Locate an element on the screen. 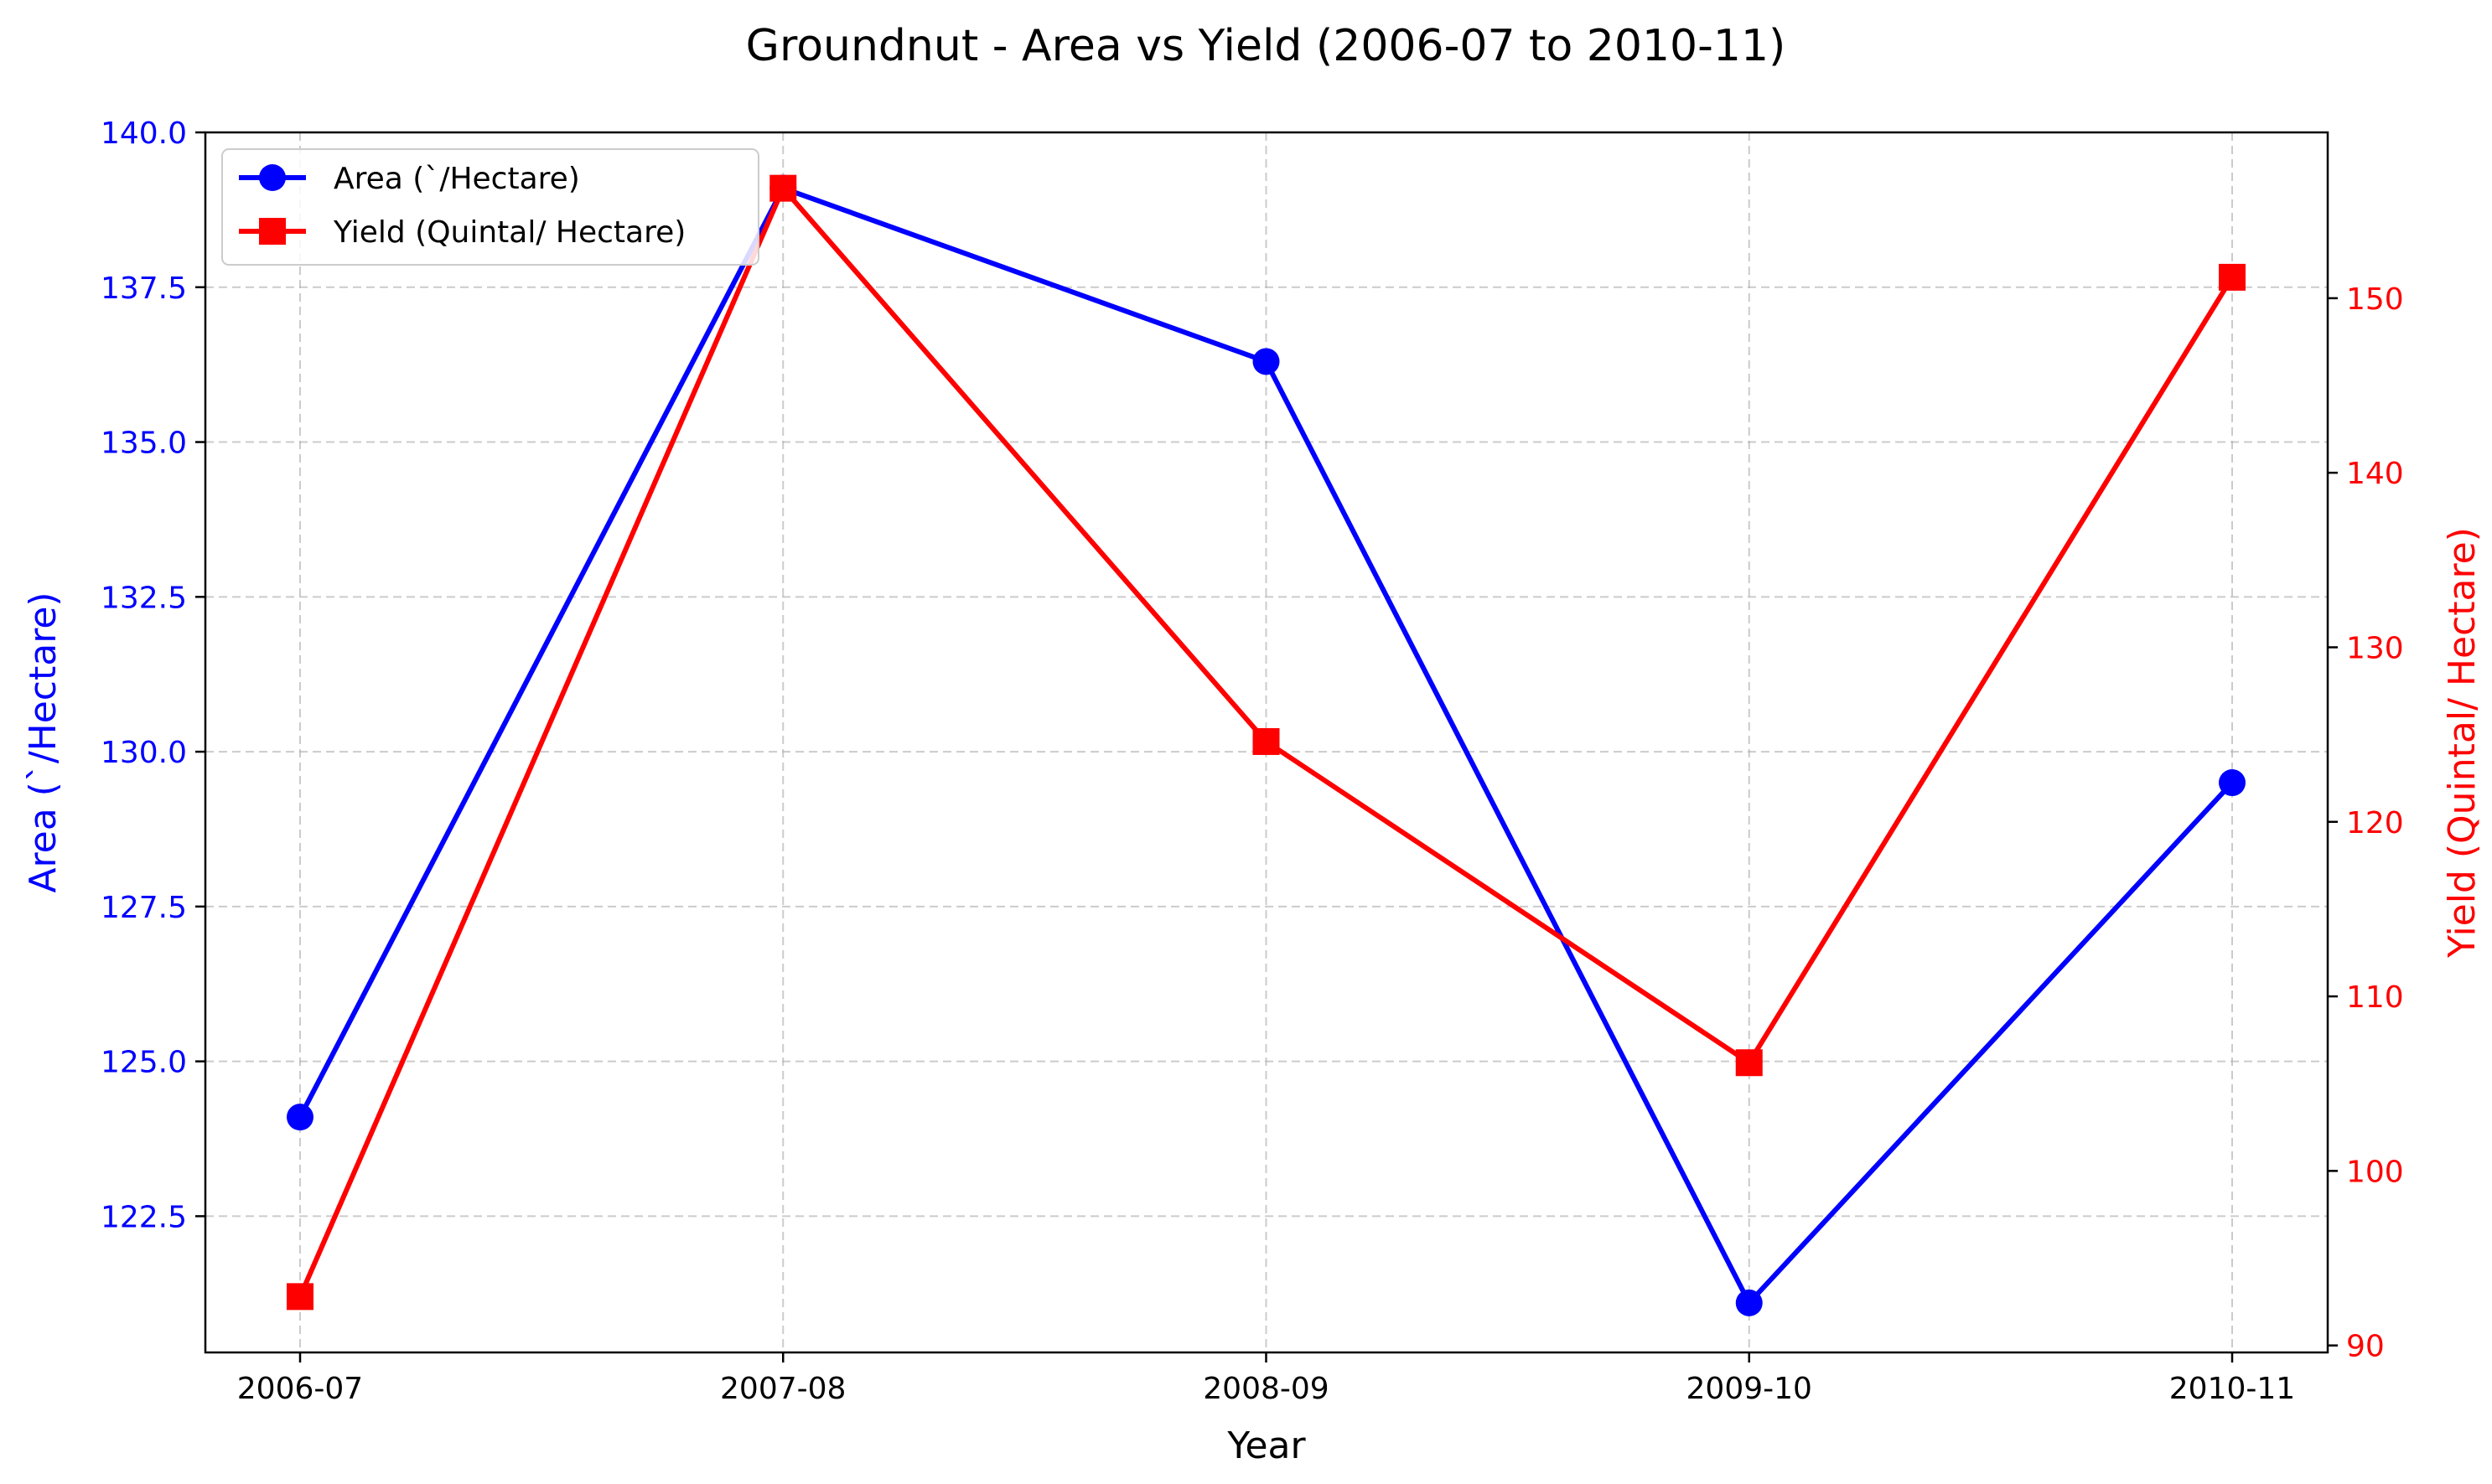 The height and width of the screenshot is (1484, 2492). right-tick-label: 140 is located at coordinates (2375, 474).